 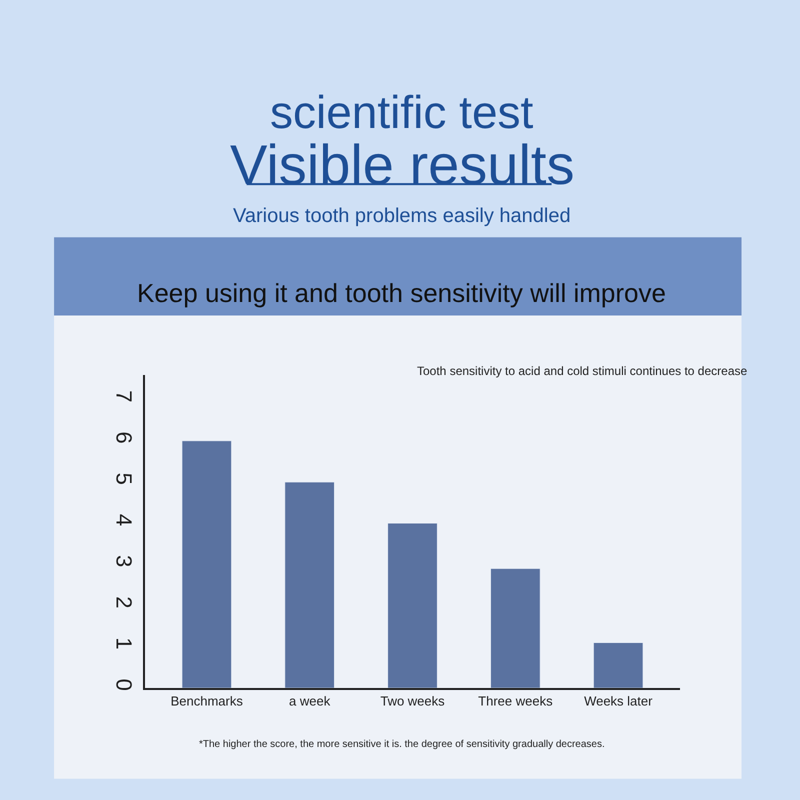 I want to click on x-tick-label: a week, so click(x=310, y=701).